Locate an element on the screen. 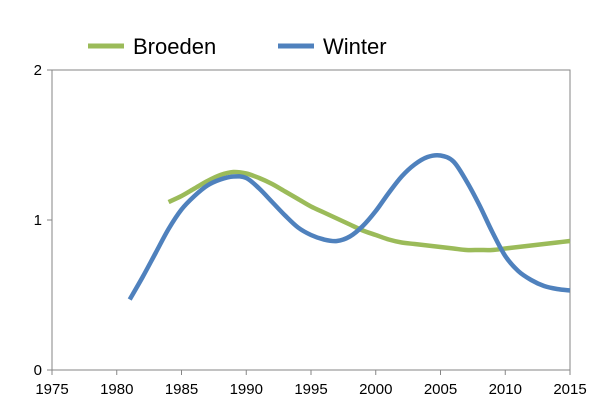  x-tick-label: 2015 is located at coordinates (569, 389).